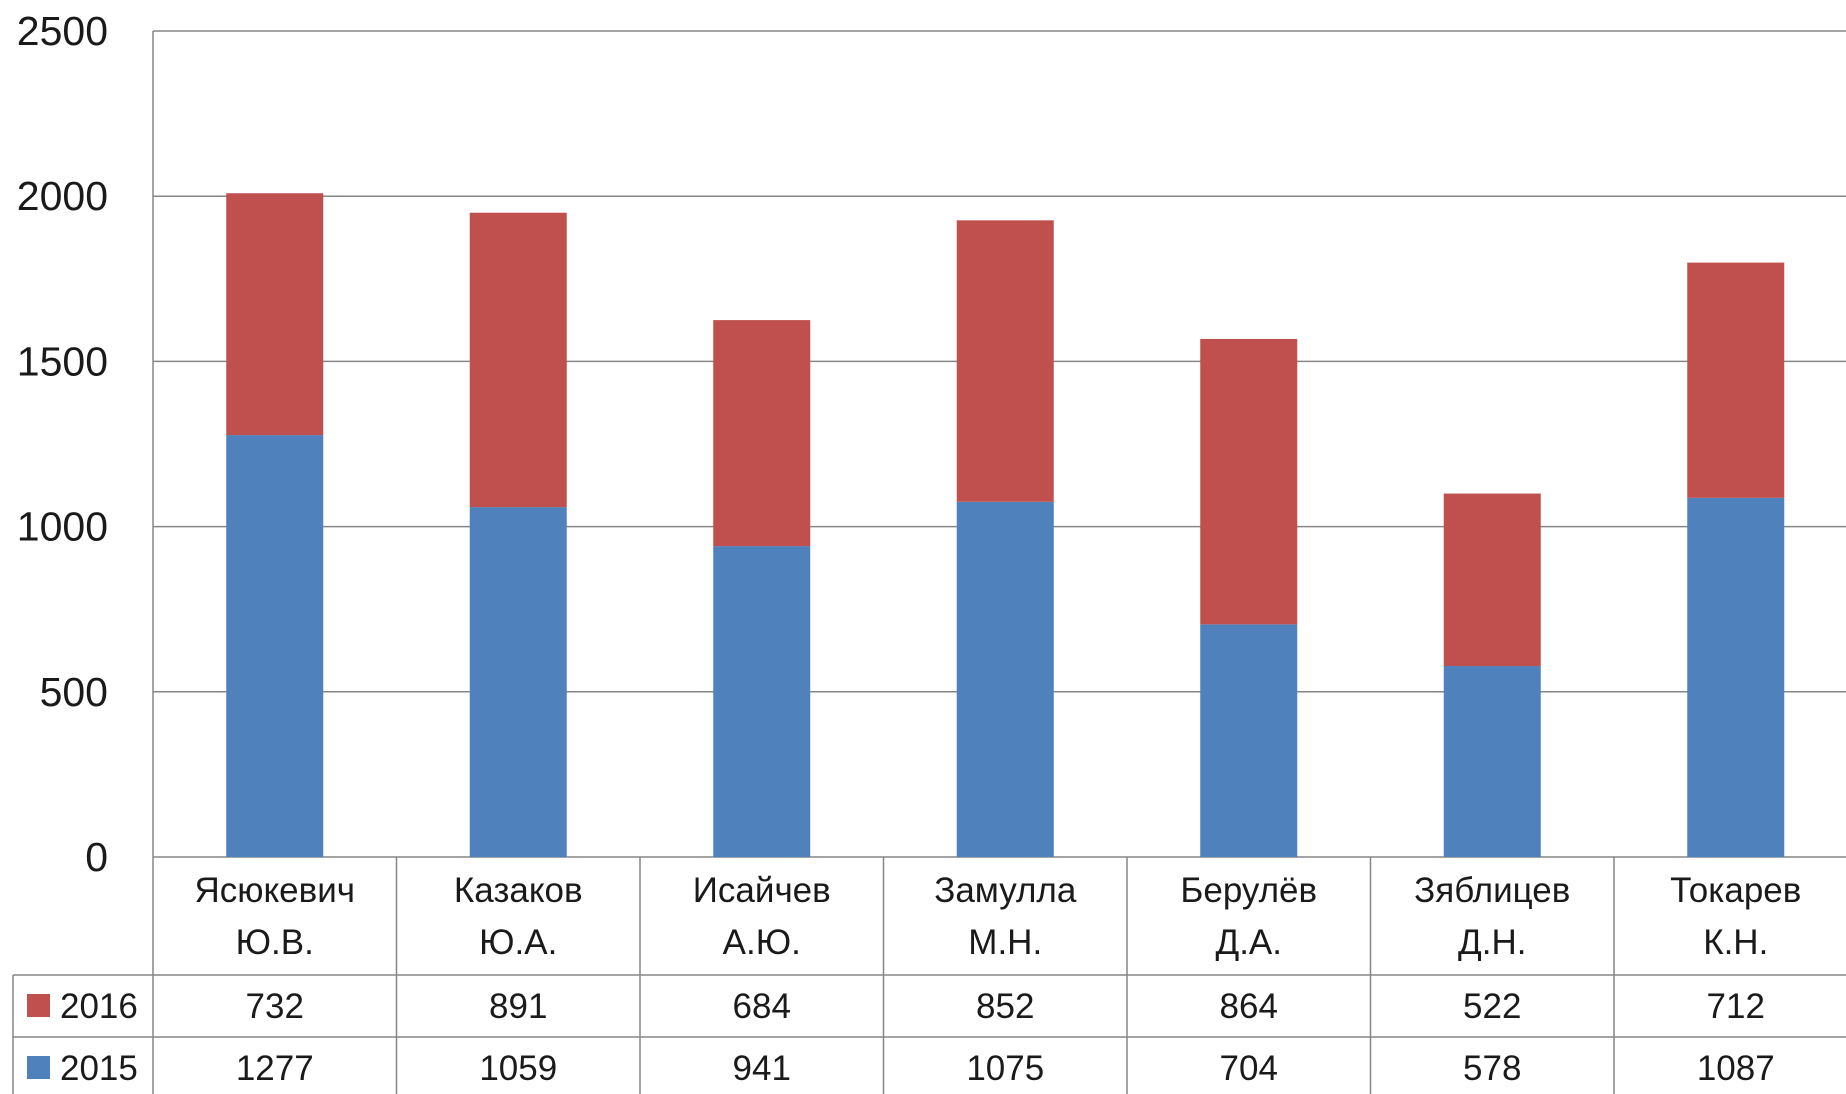 The height and width of the screenshot is (1094, 1846). Describe the element at coordinates (518, 942) in the screenshot. I see `x-tick-label: Ю.А.` at that location.